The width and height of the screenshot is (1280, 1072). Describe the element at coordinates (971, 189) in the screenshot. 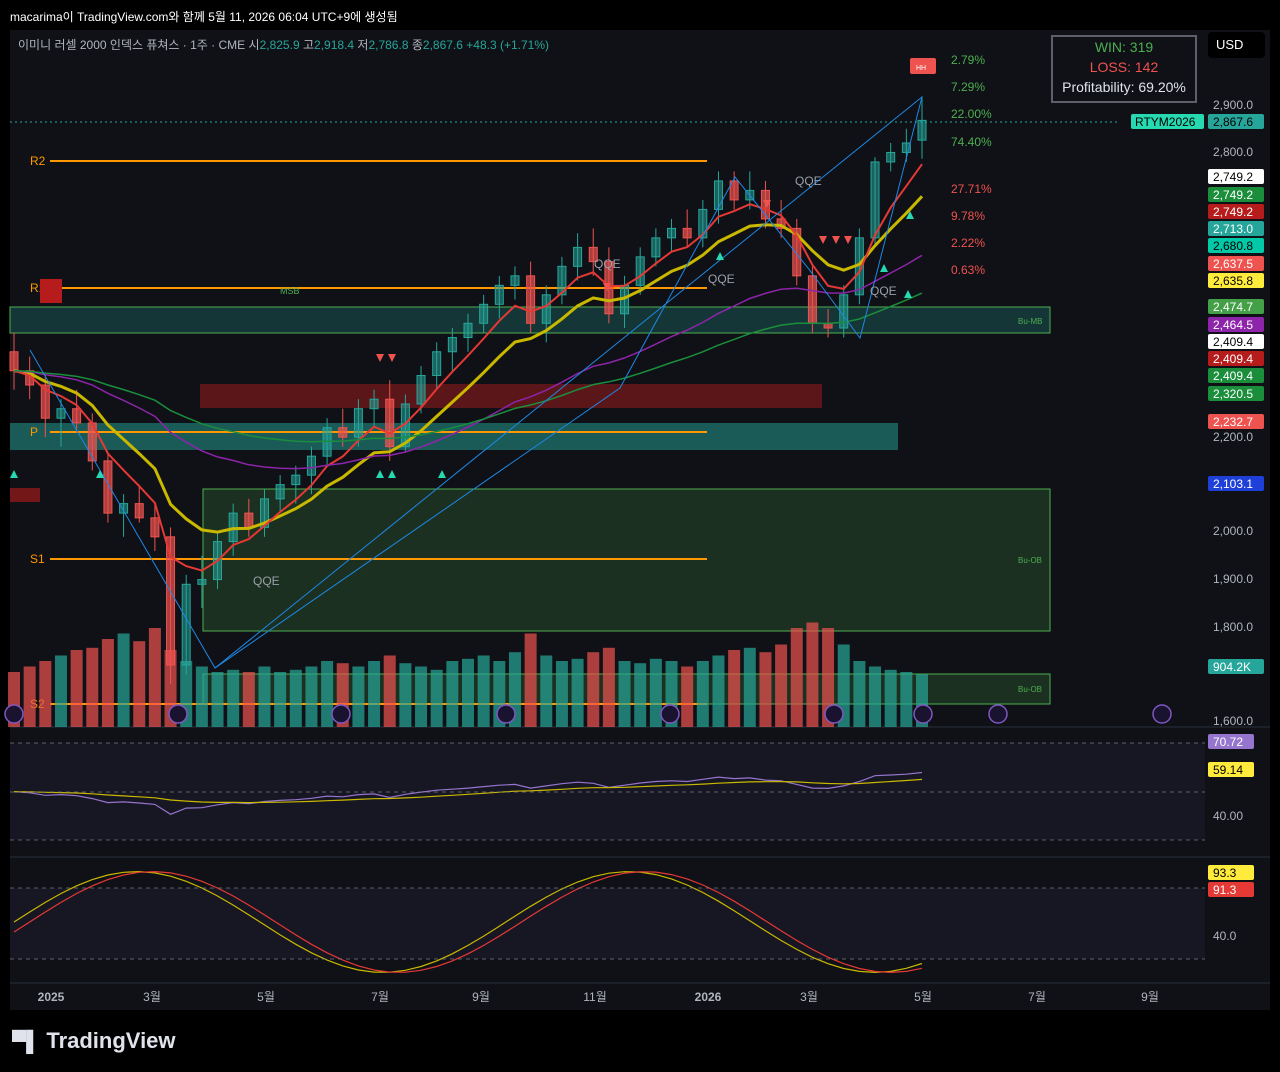

I see `percent-label: 27.71%` at that location.